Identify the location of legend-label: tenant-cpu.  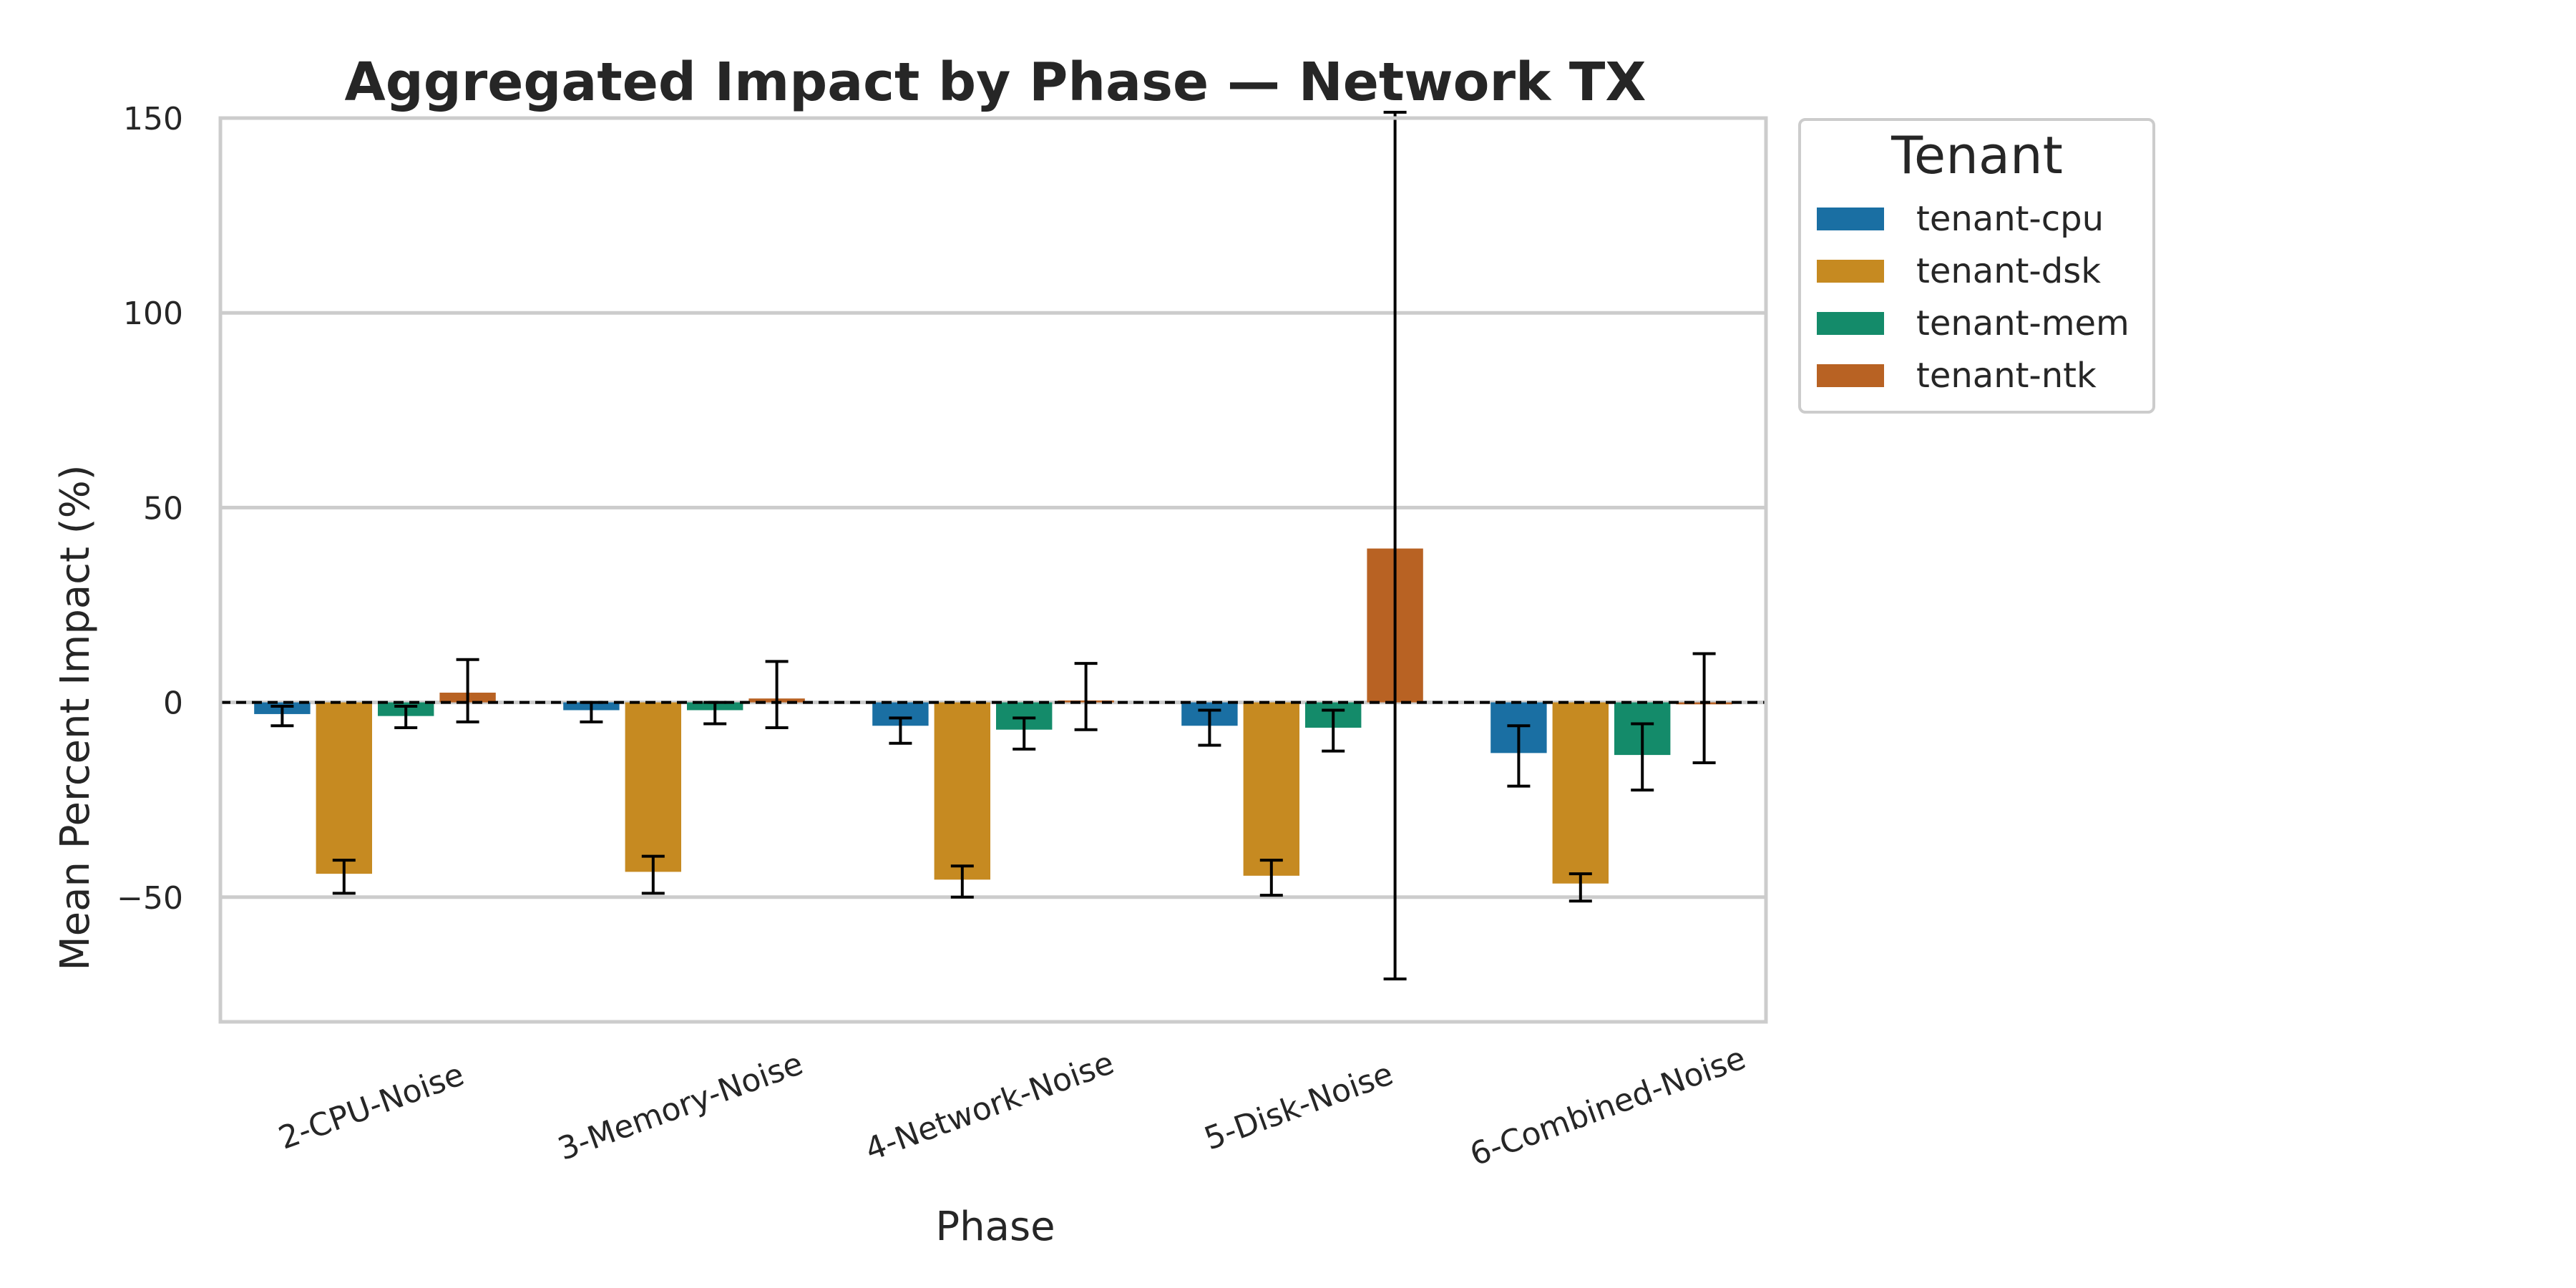
(2010, 219).